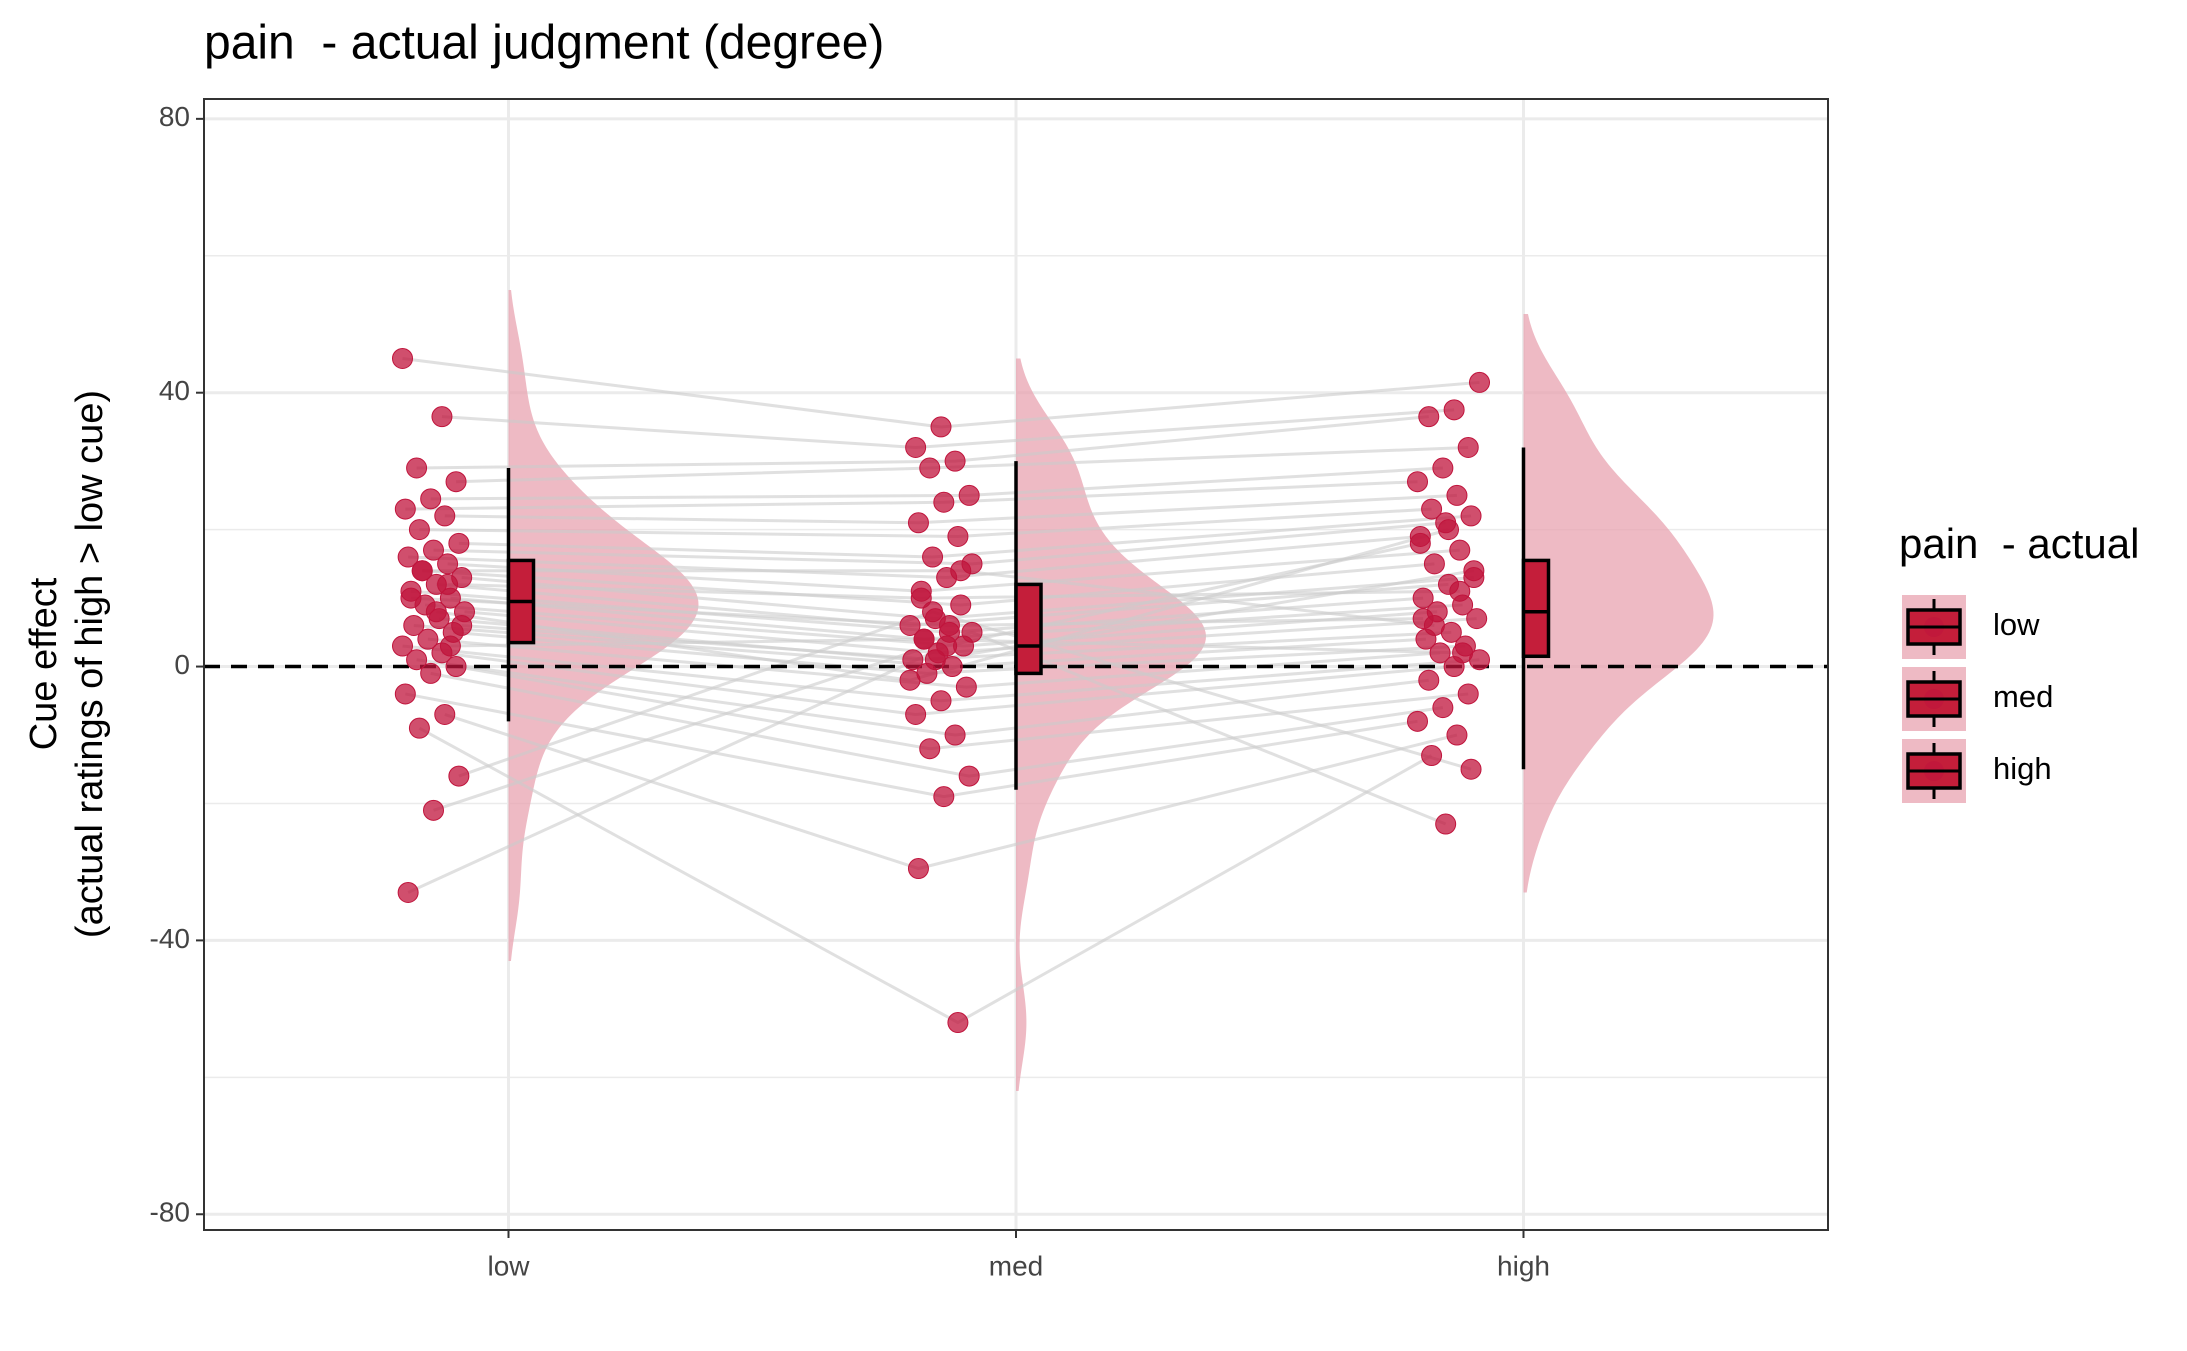 This screenshot has width=2187, height=1351. Describe the element at coordinates (44, 663) in the screenshot. I see `y-axis-title-line: Cue effect` at that location.